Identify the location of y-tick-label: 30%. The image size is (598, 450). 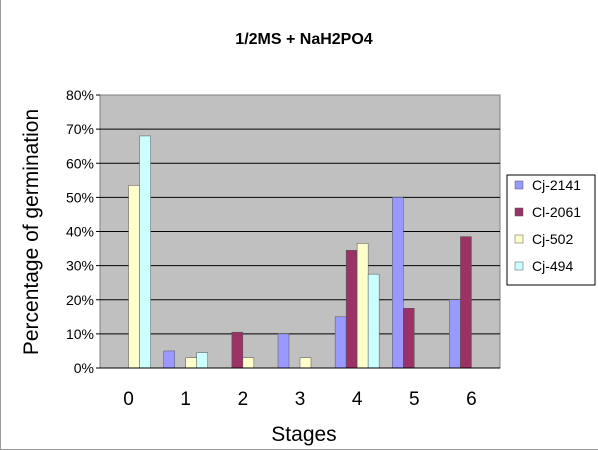
(80, 266).